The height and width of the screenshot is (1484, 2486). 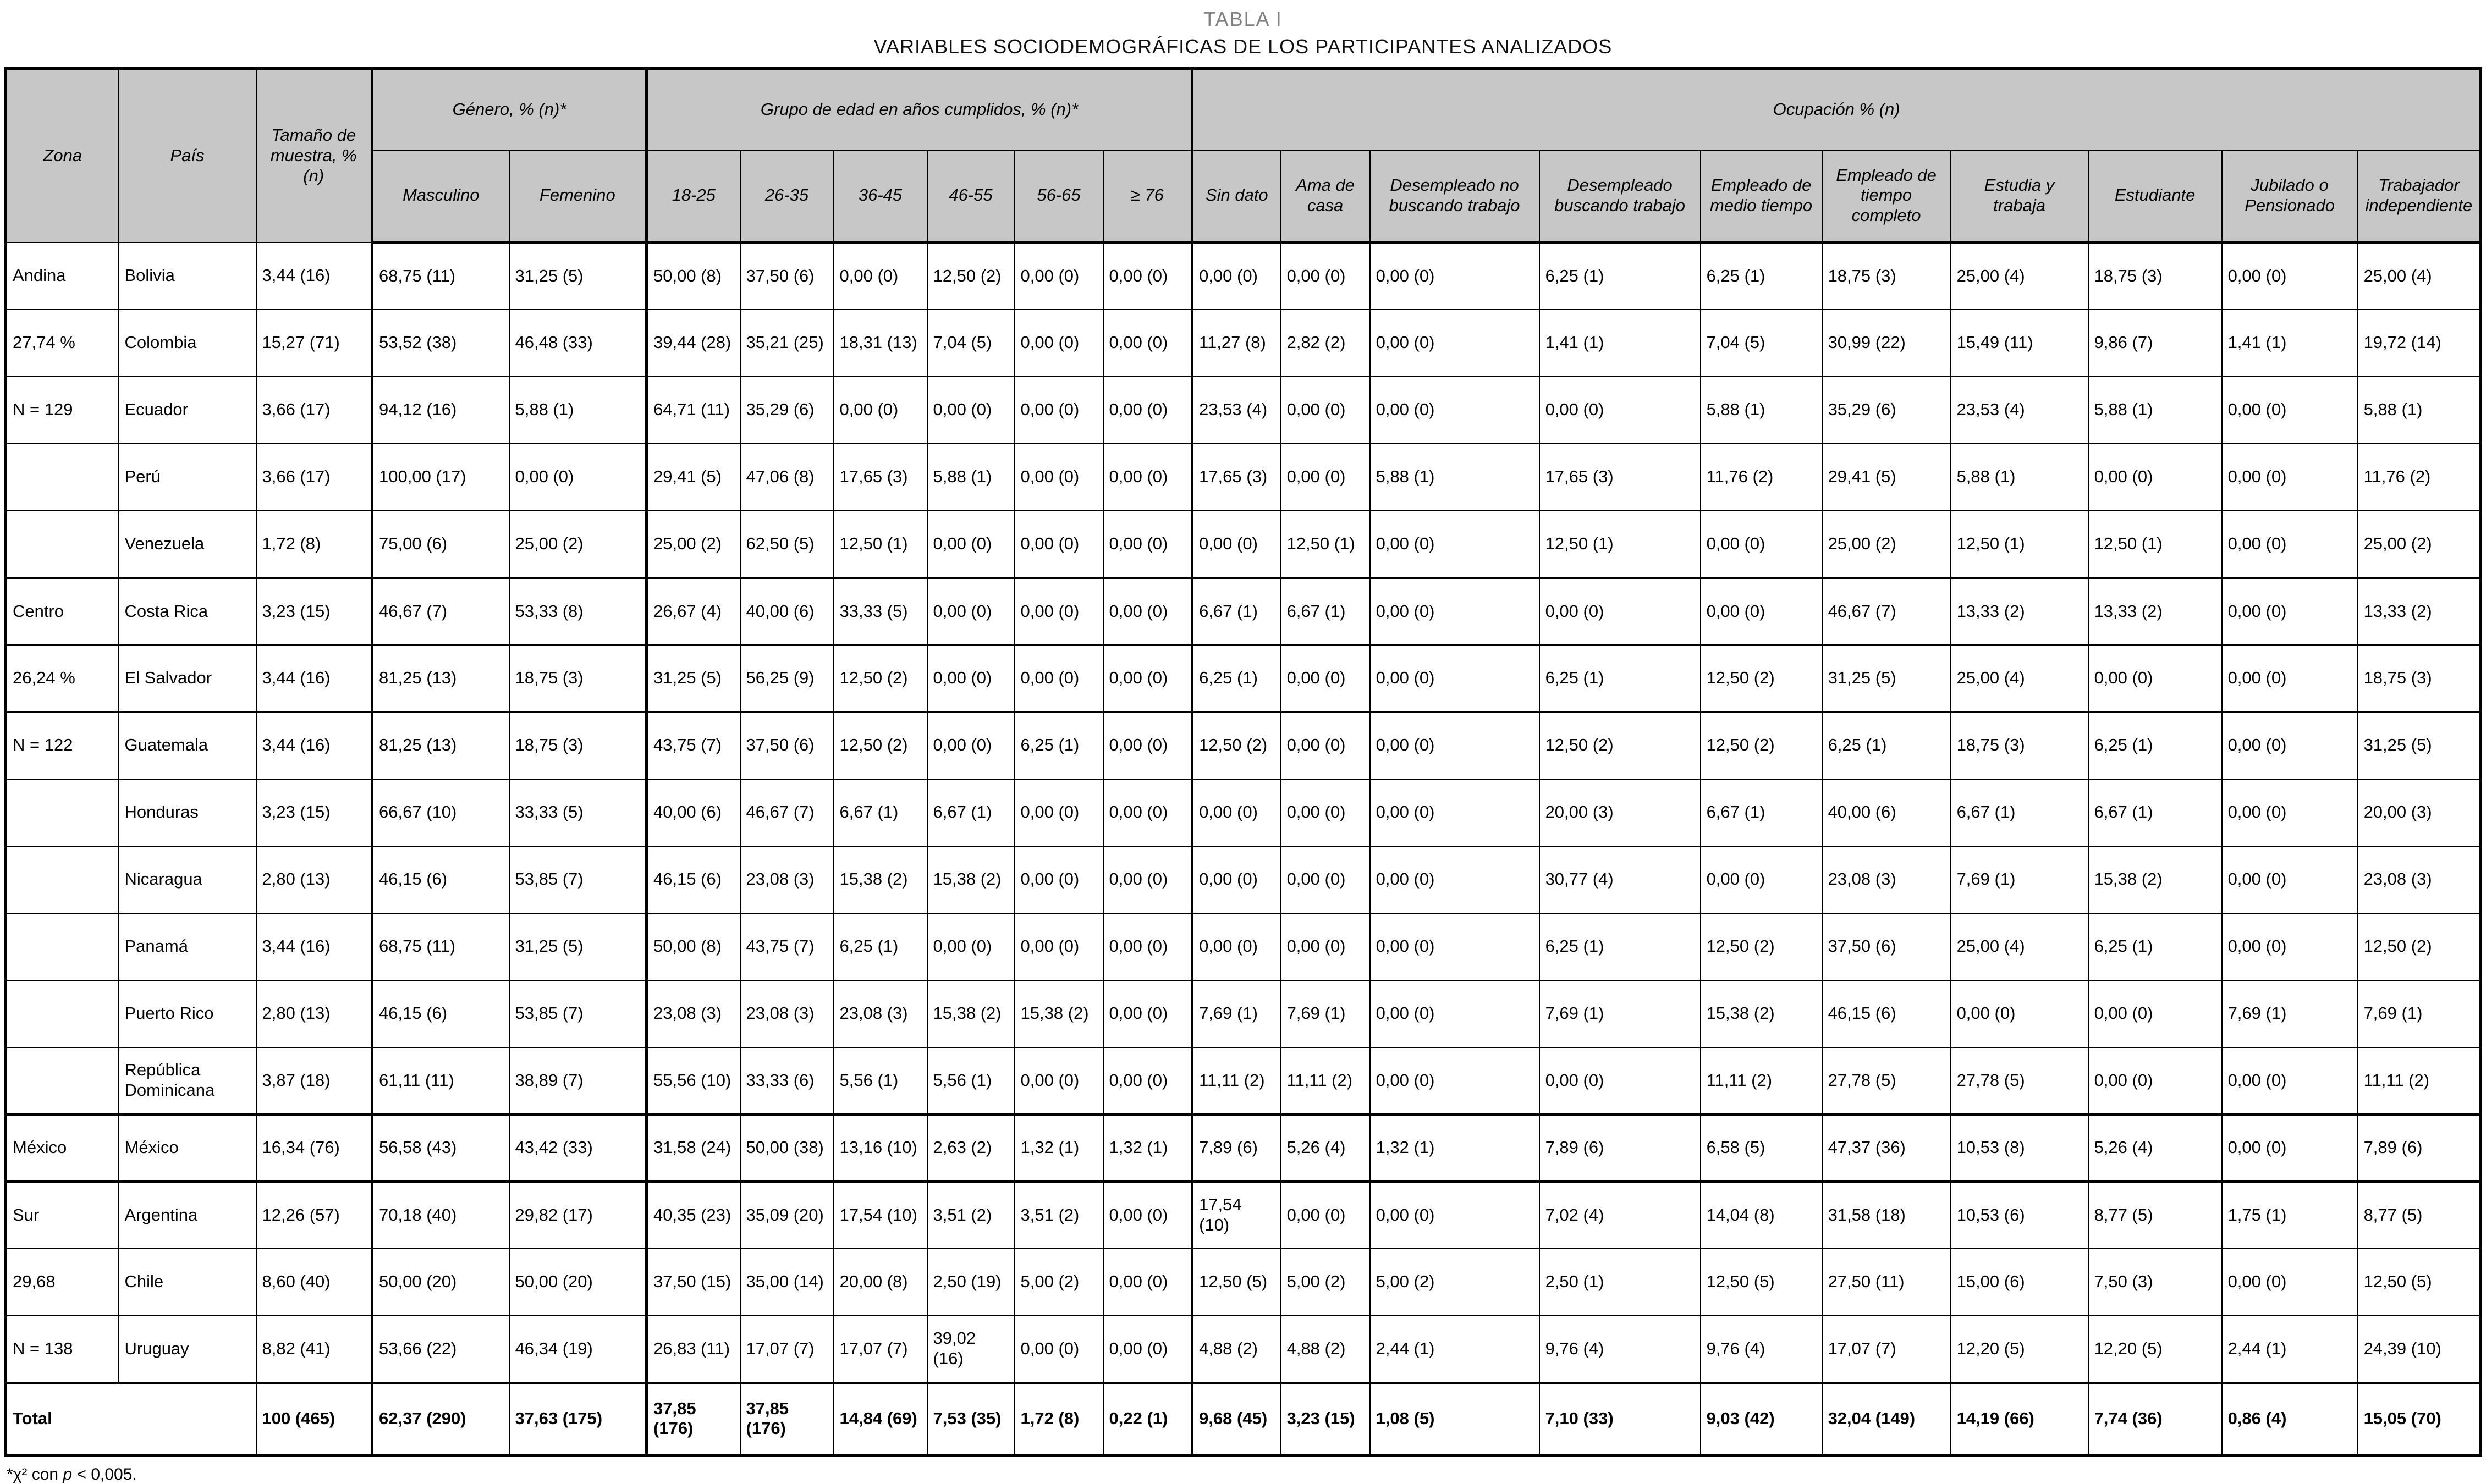 What do you see at coordinates (440, 544) in the screenshot?
I see `table-cell: 75,00 (6)` at bounding box center [440, 544].